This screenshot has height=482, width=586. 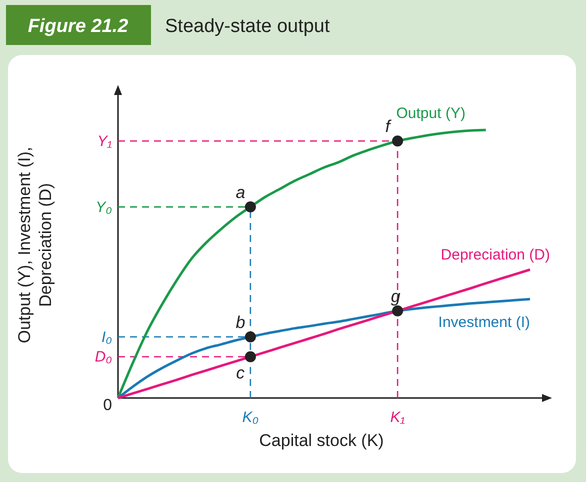 What do you see at coordinates (388, 126) in the screenshot?
I see `annotation: f` at bounding box center [388, 126].